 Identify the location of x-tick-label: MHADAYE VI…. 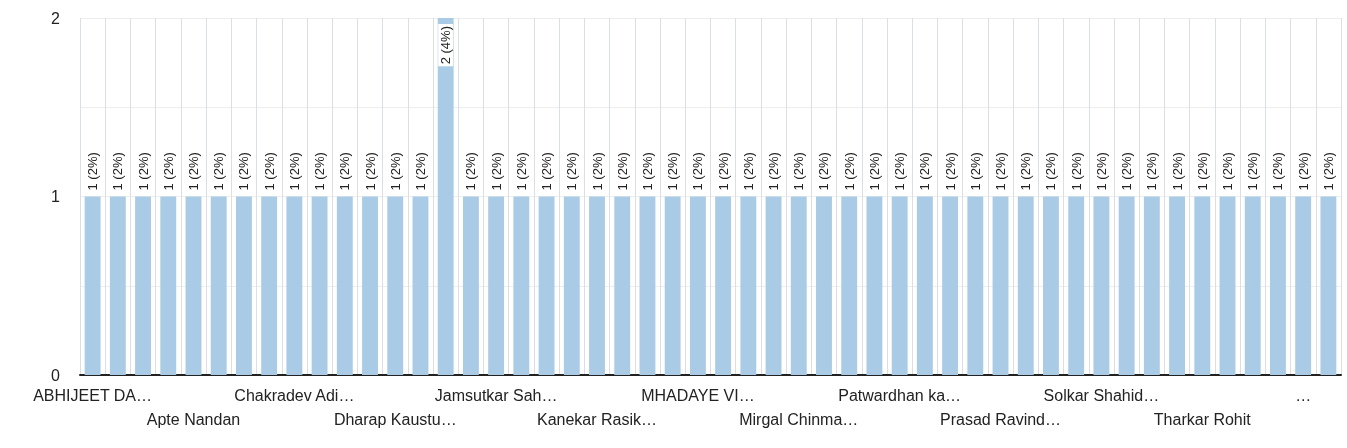
(698, 395).